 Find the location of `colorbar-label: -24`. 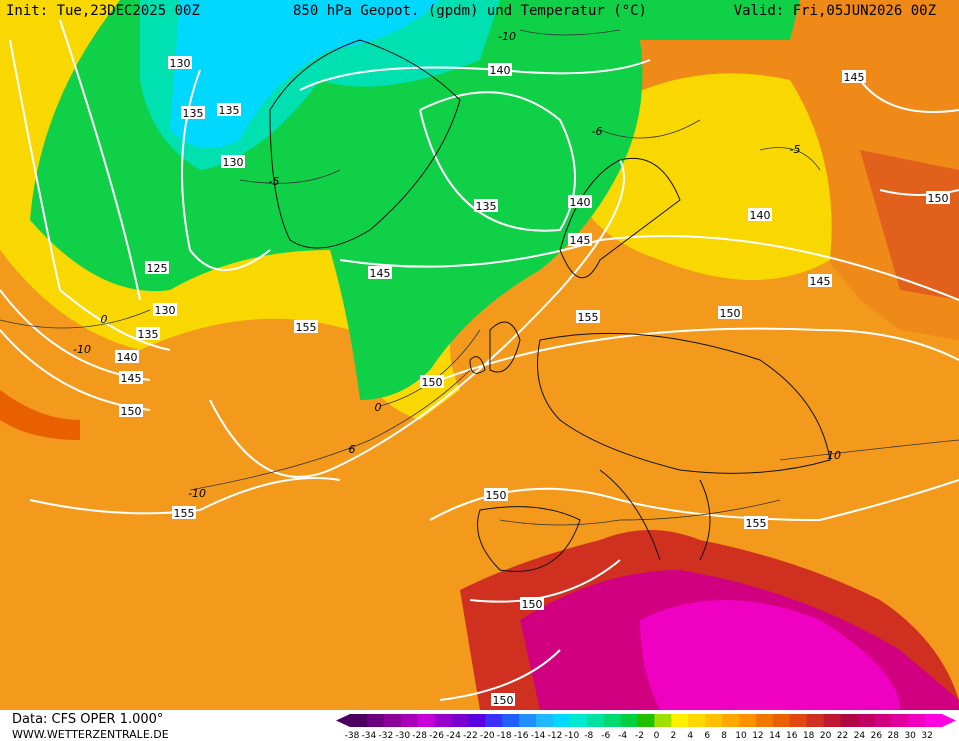

colorbar-label: -24 is located at coordinates (453, 736).